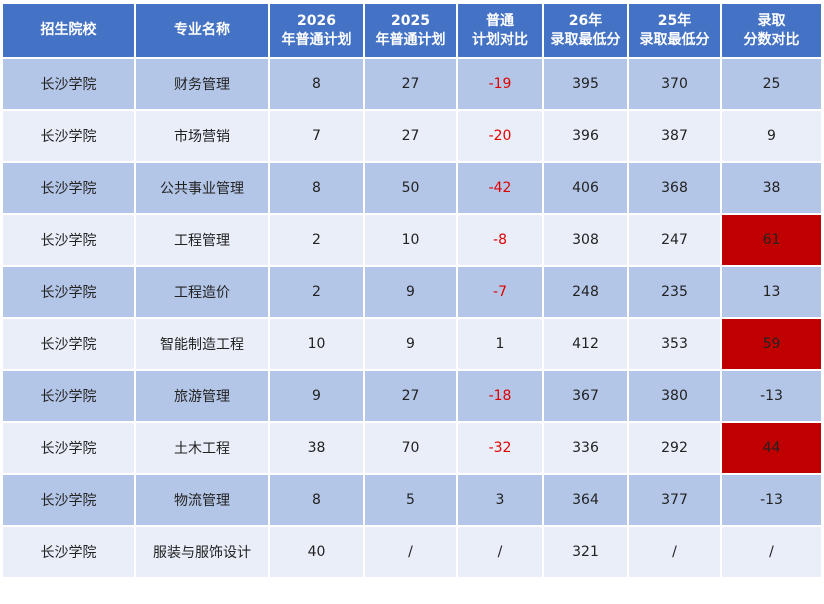  What do you see at coordinates (500, 396) in the screenshot?
I see `table-cell: -18` at bounding box center [500, 396].